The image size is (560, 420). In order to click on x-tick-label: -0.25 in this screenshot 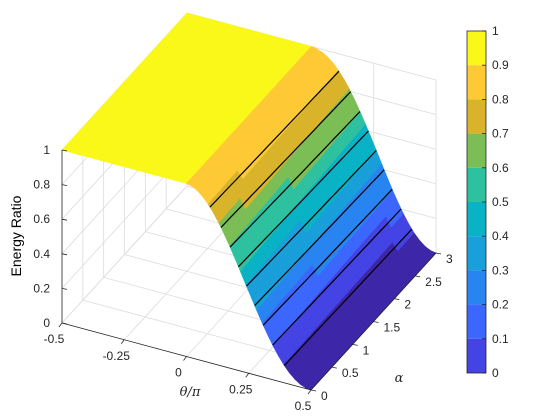, I will do `click(117, 356)`.